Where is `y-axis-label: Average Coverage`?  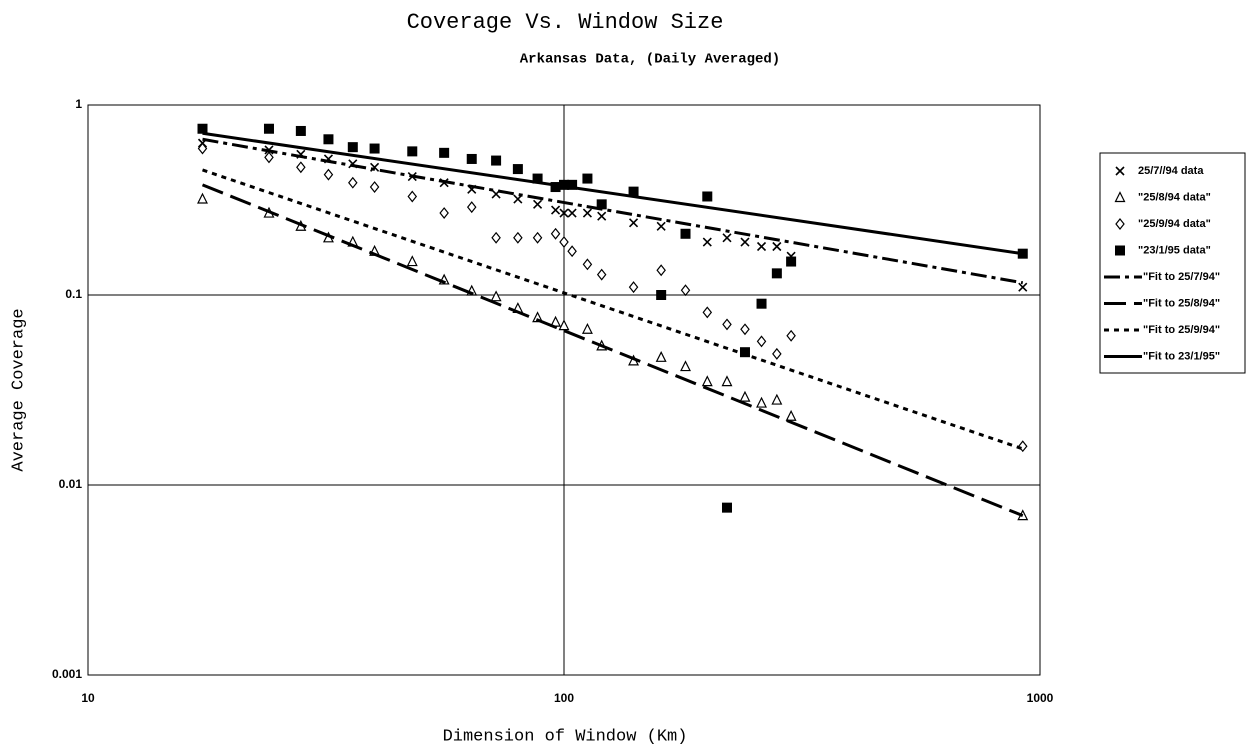 y-axis-label: Average Coverage is located at coordinates (18, 389).